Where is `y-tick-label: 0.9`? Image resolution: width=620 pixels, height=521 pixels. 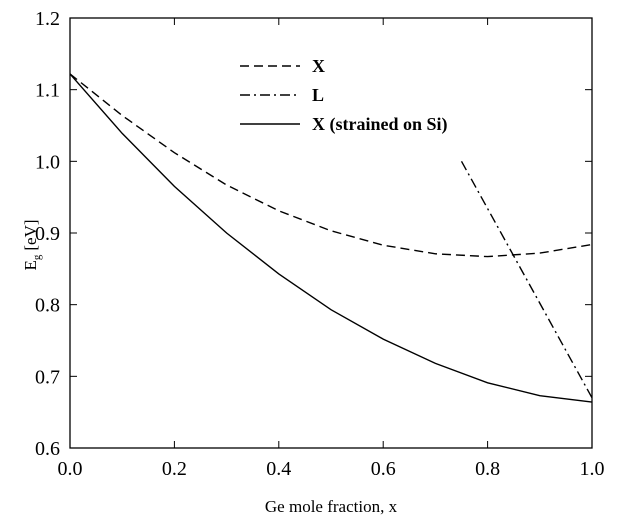
y-tick-label: 0.9 is located at coordinates (47, 234).